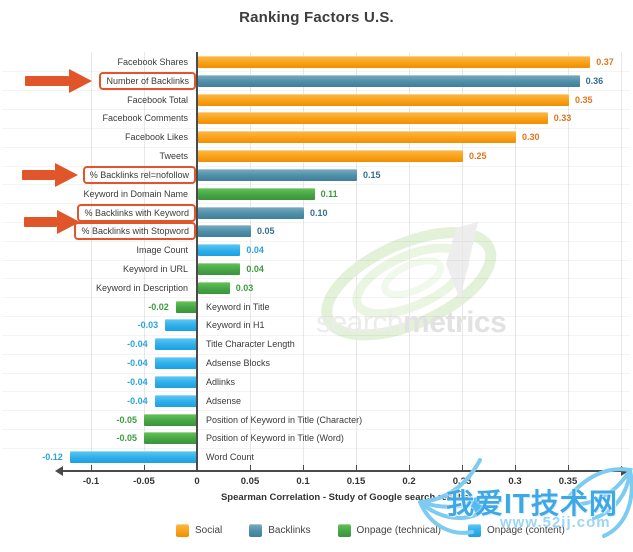 The image size is (633, 552). Describe the element at coordinates (94, 250) in the screenshot. I see `category-row: Image Count` at that location.